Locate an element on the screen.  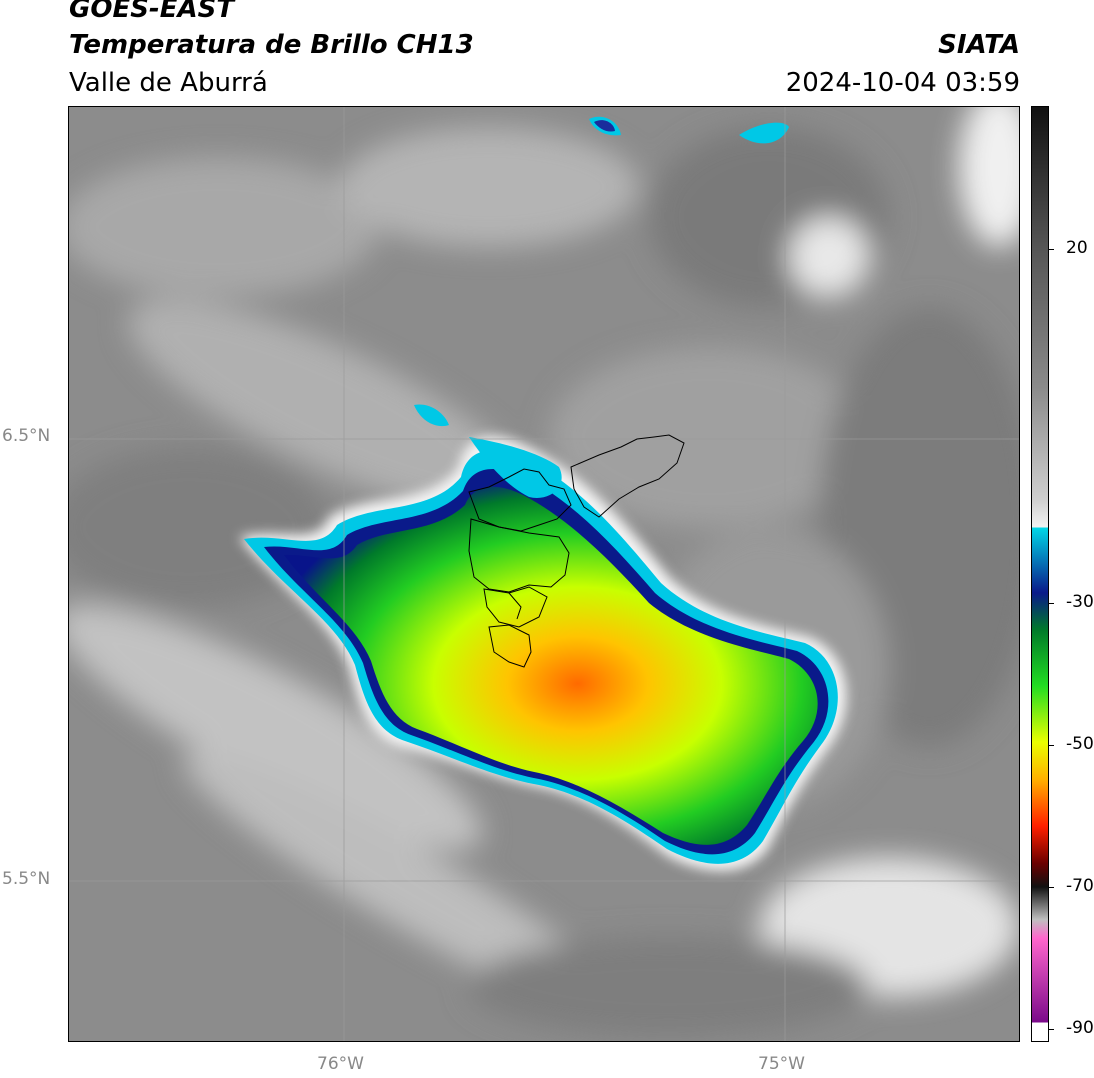
colorbar is located at coordinates (1040, 574).